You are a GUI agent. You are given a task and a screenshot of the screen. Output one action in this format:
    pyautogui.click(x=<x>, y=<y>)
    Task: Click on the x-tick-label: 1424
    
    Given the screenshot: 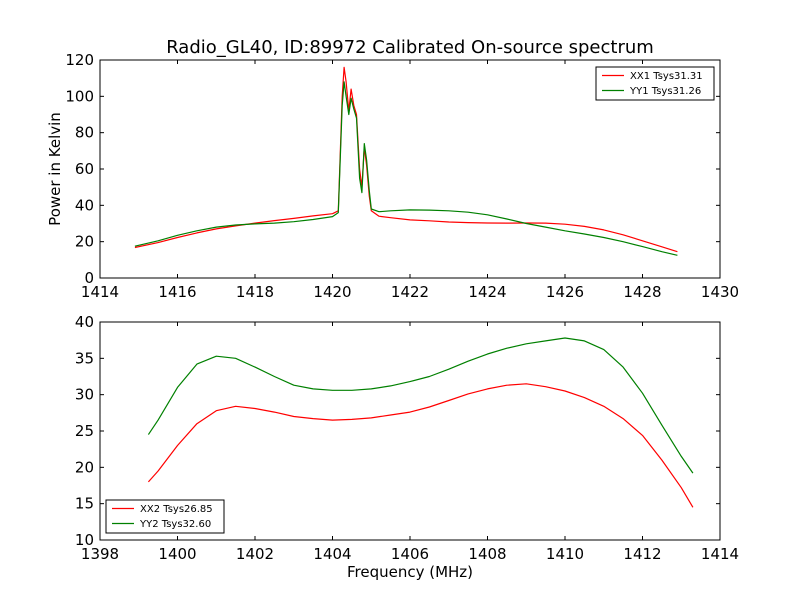 What is the action you would take?
    pyautogui.click(x=487, y=292)
    